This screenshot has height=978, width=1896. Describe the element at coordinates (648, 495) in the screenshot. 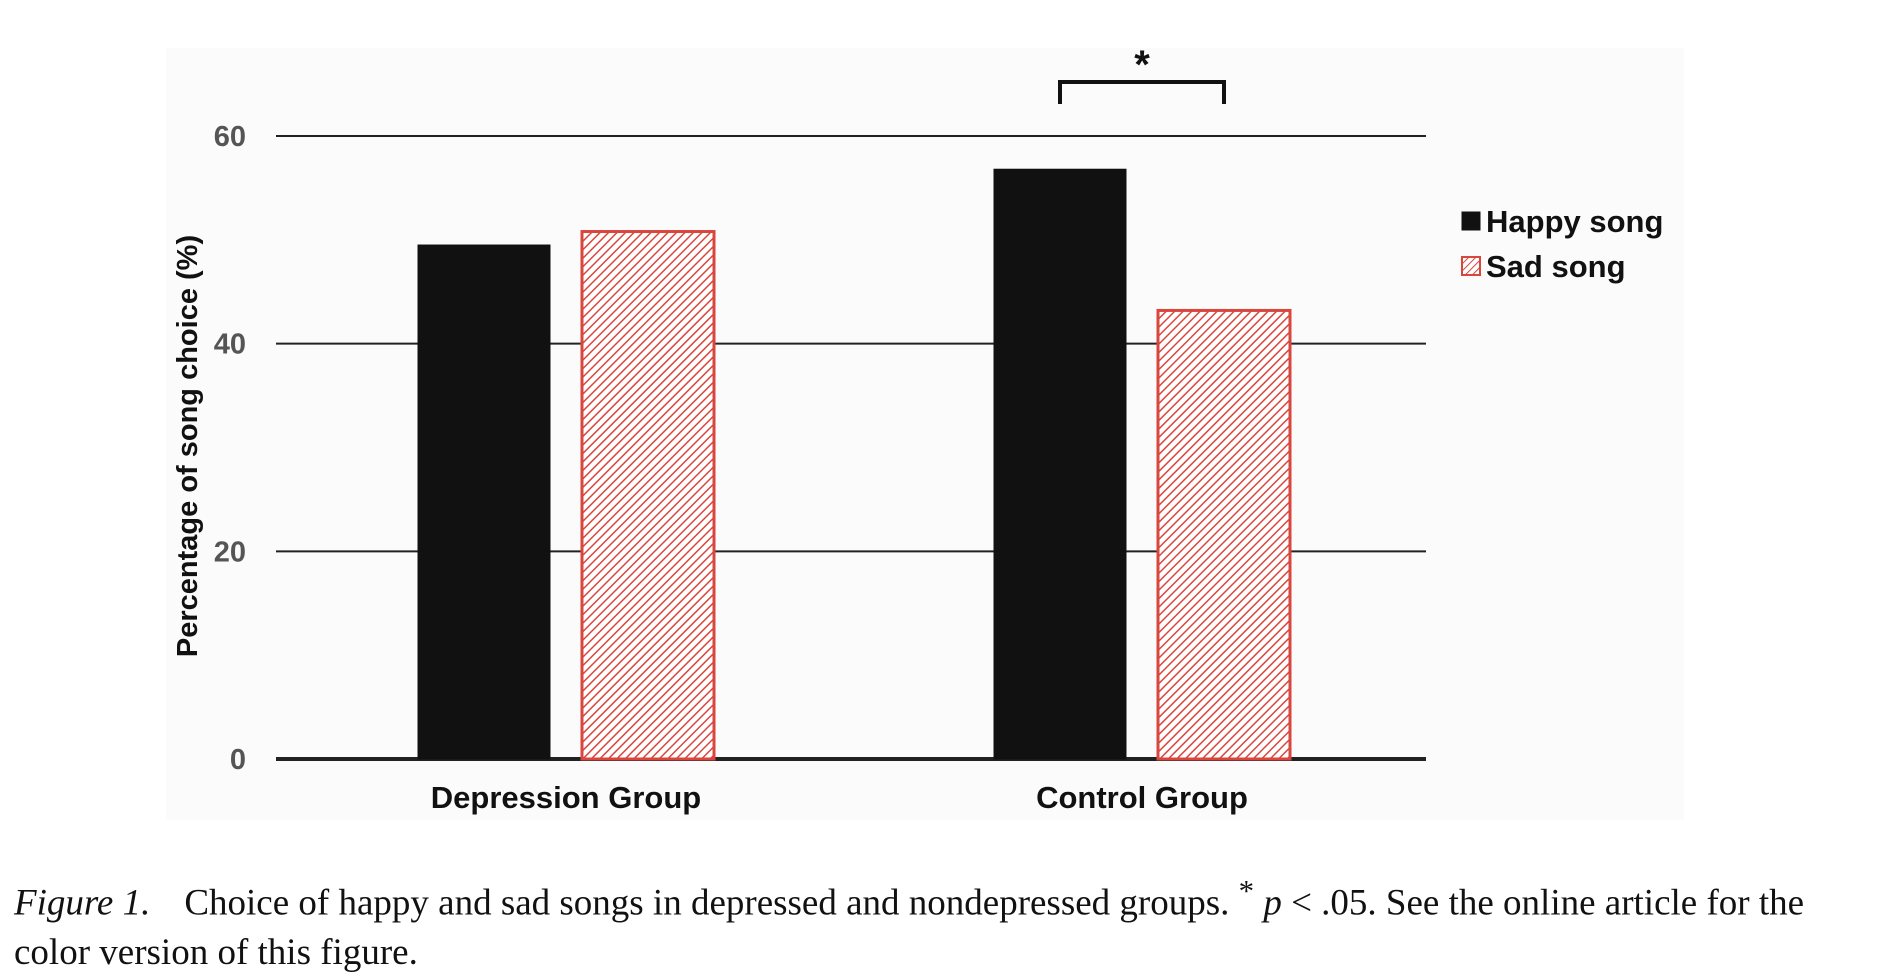

I see `bar-sad-depression` at that location.